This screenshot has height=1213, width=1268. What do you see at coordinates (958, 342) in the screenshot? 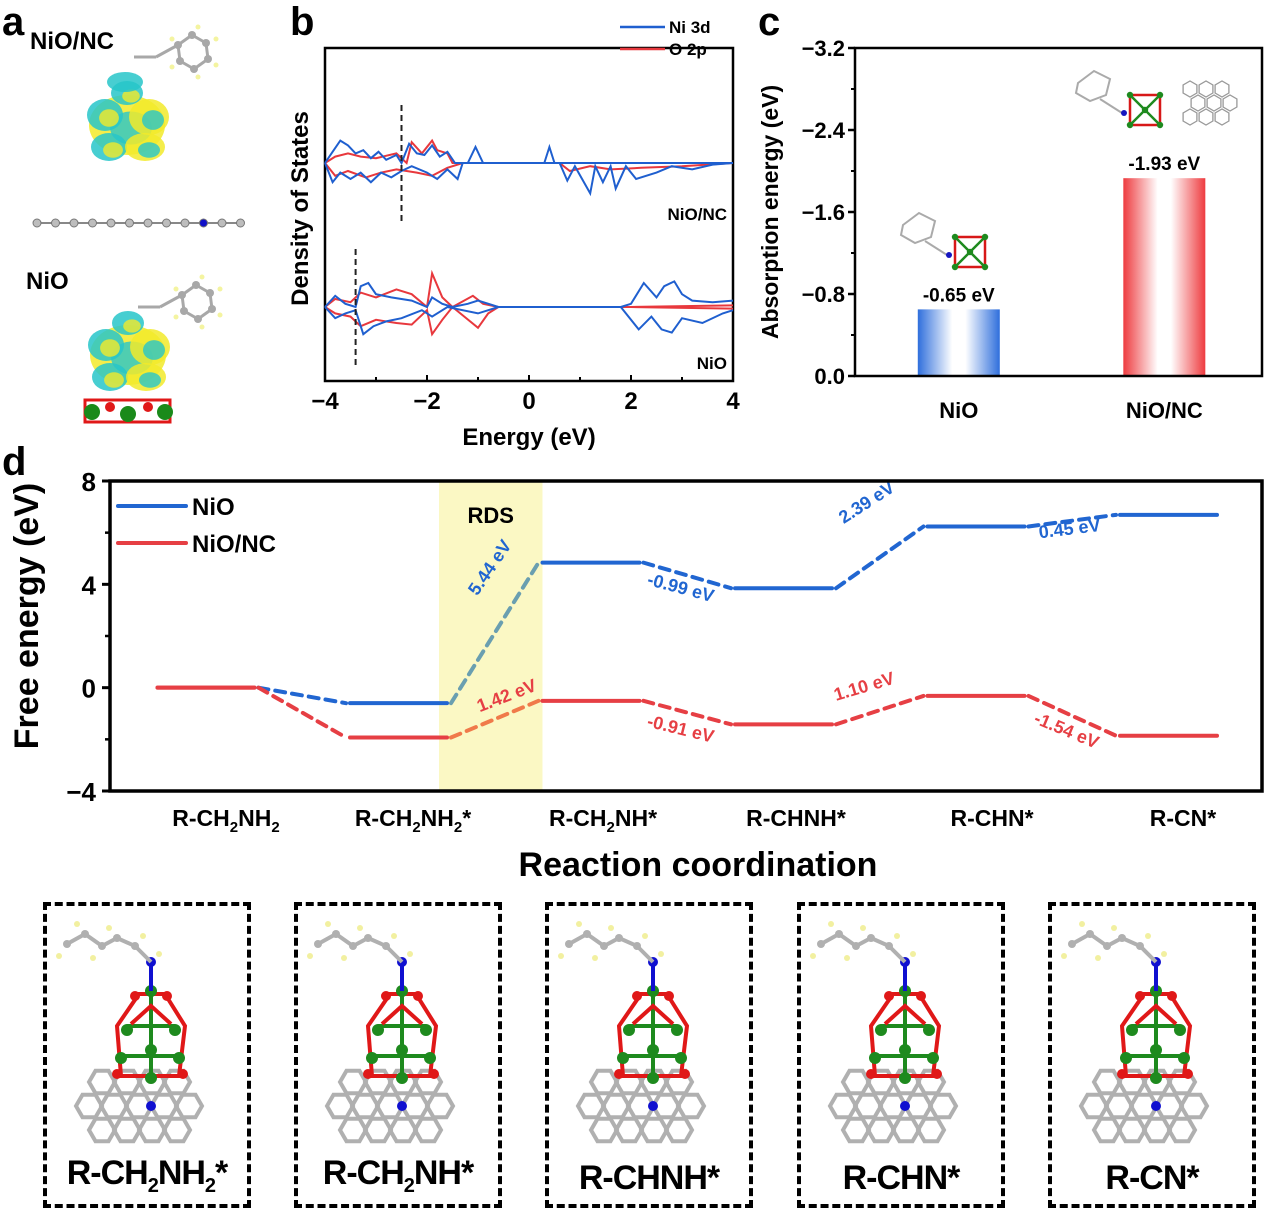
I see `bar-nio` at bounding box center [958, 342].